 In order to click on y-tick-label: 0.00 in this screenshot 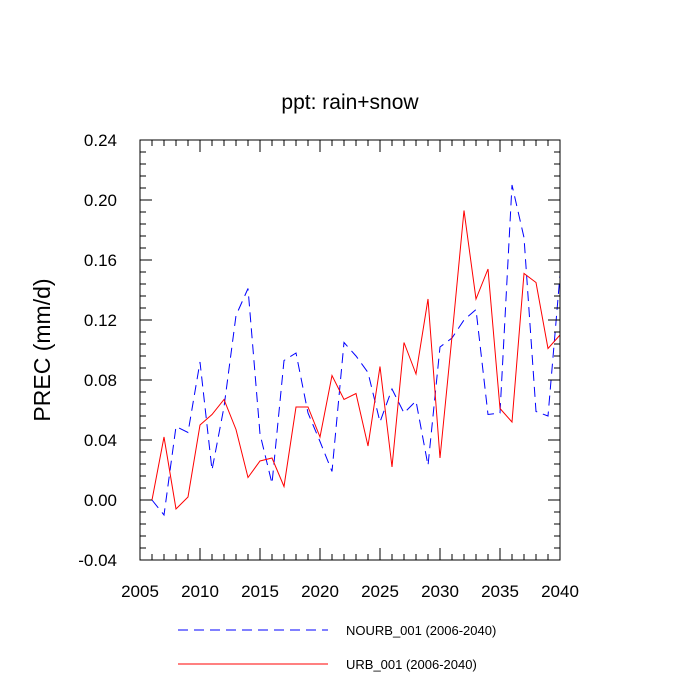, I will do `click(100, 500)`.